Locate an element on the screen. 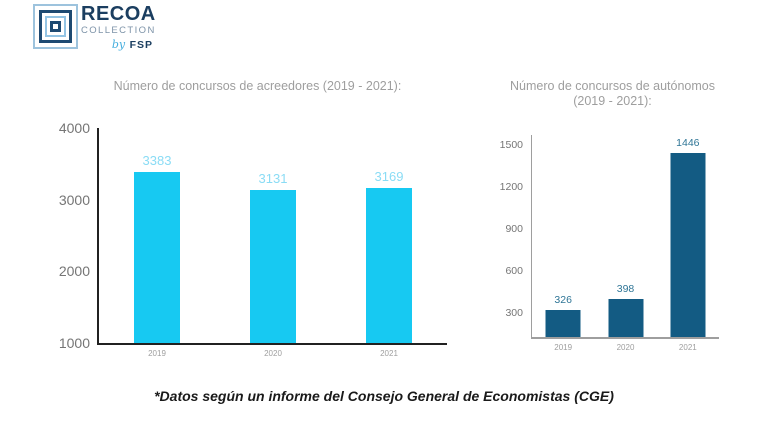 The width and height of the screenshot is (768, 432). y-axis-tick-label: 600 is located at coordinates (514, 271).